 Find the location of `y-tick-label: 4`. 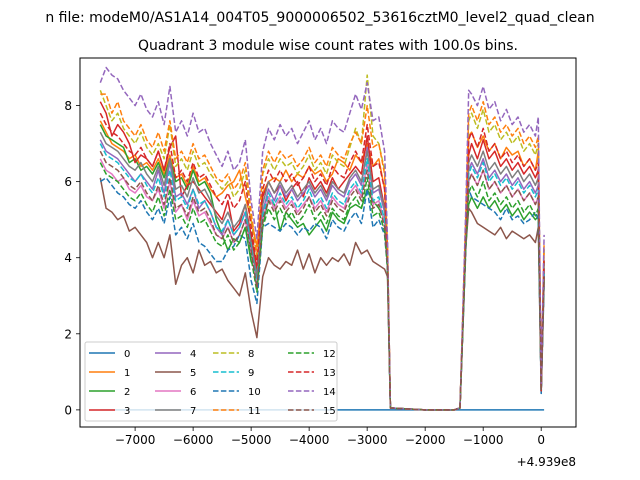

y-tick-label: 4 is located at coordinates (68, 258).